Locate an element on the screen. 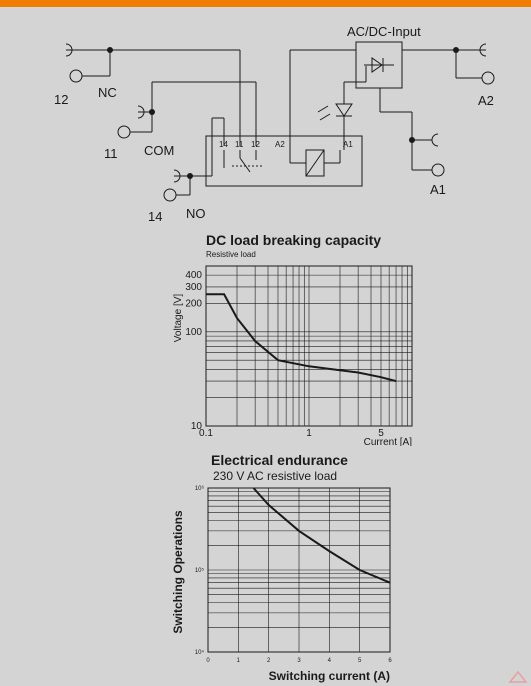 This screenshot has width=531, height=686. chart2-xtick-label: 4 is located at coordinates (330, 661).